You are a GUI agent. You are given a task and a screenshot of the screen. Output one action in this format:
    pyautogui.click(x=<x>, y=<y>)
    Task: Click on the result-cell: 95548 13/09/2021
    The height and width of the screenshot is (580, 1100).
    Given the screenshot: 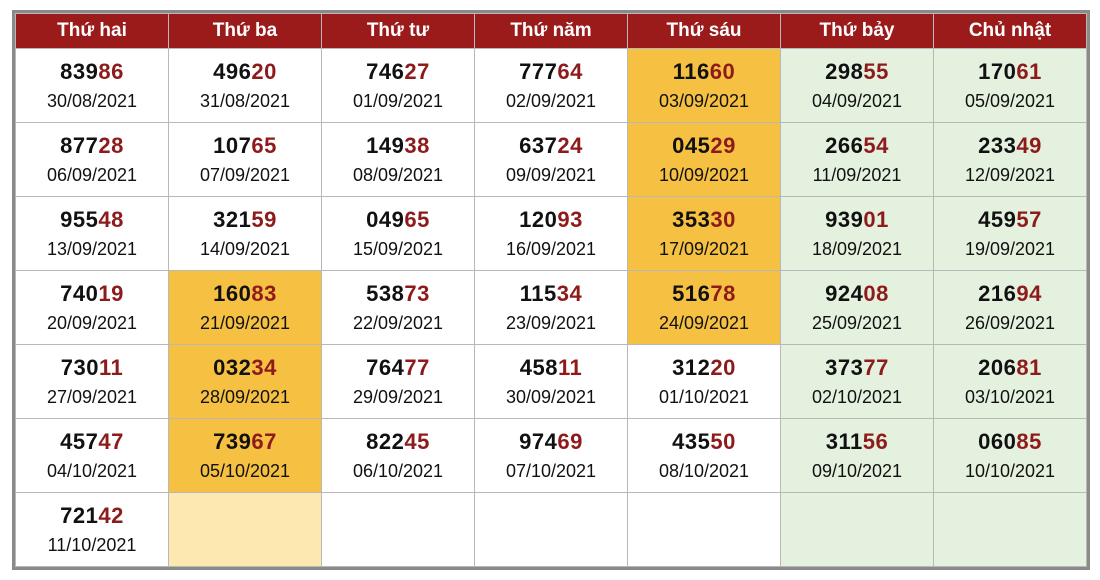 What is the action you would take?
    pyautogui.click(x=92, y=233)
    